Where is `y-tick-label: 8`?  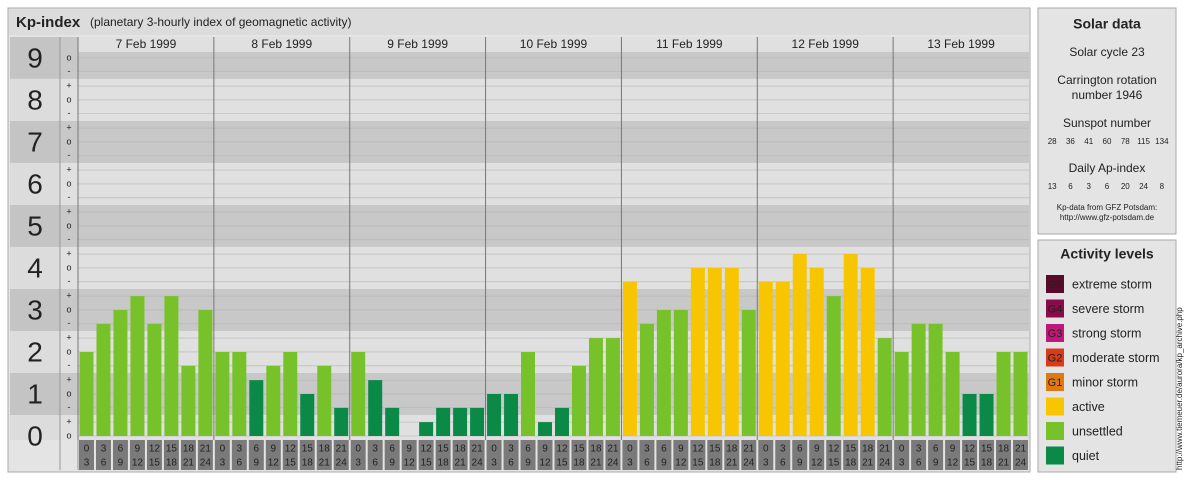 y-tick-label: 8 is located at coordinates (35, 99).